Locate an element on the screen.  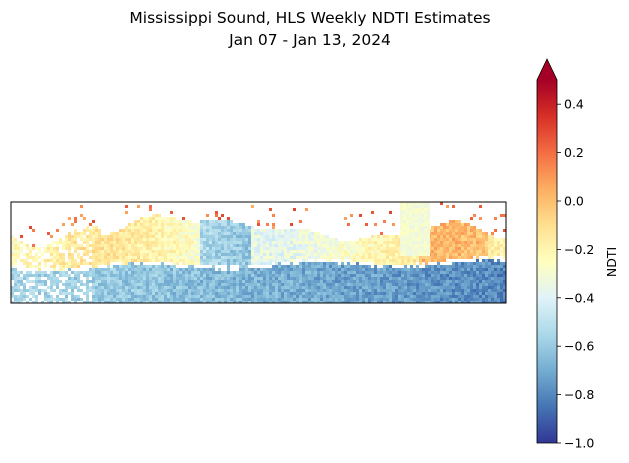
chart-subtitle: Jan 07 - Jan 13, 2024 is located at coordinates (310, 40).